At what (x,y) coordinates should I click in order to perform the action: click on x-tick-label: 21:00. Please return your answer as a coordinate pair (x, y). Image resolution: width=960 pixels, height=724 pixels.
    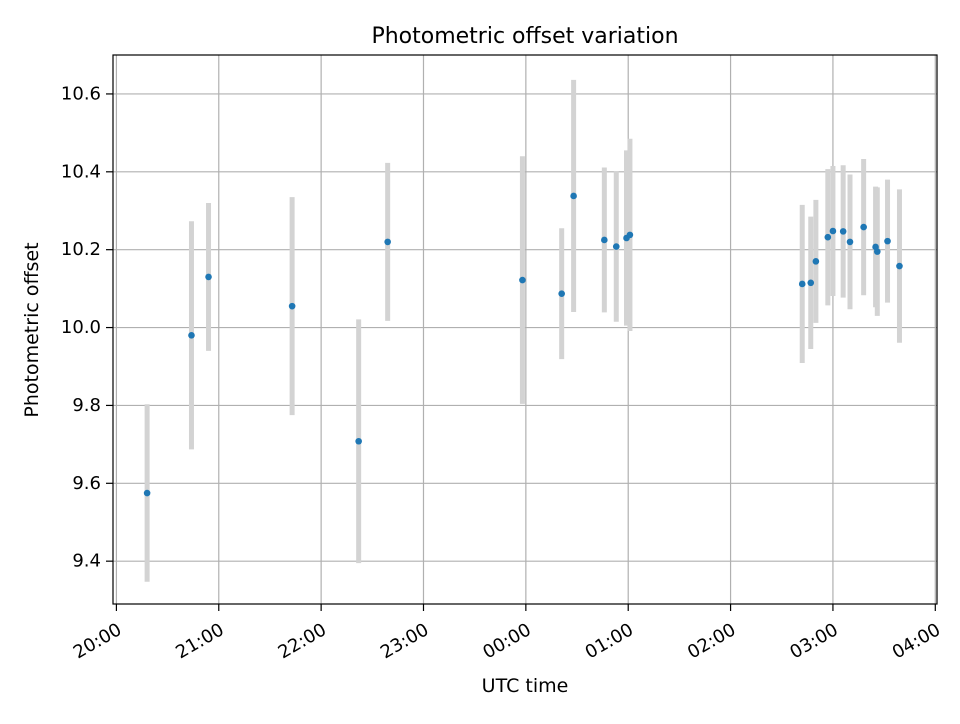
    Looking at the image, I should click on (199, 641).